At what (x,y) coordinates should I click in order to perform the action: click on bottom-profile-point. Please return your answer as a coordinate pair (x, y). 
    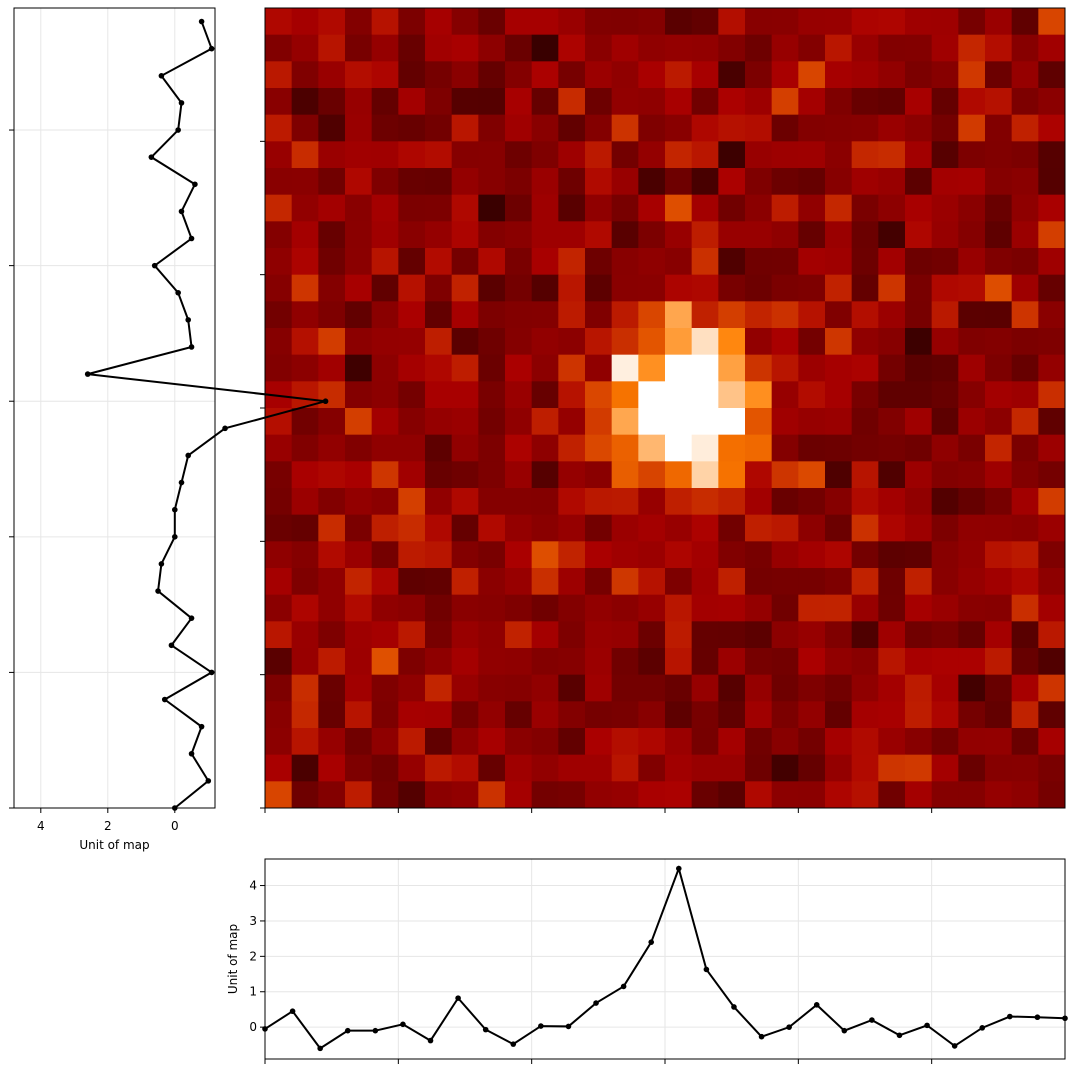
    Looking at the image, I should click on (982, 1028).